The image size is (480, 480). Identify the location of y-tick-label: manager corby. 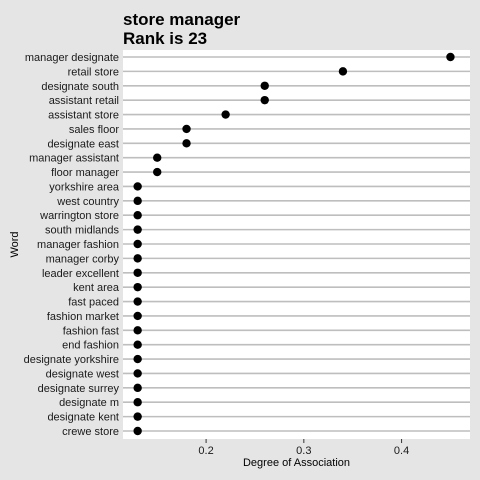
(83, 259).